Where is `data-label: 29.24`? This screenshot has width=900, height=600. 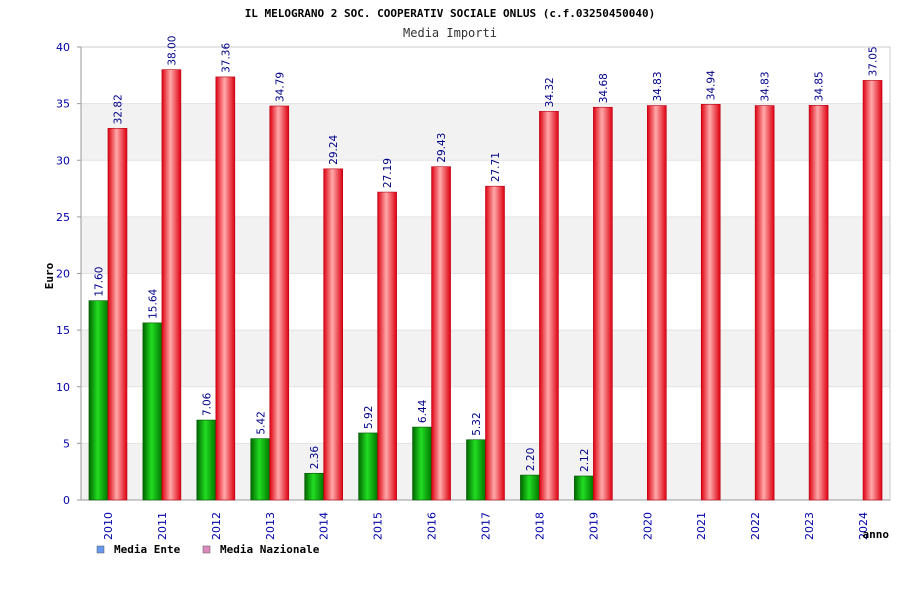
data-label: 29.24 is located at coordinates (334, 149).